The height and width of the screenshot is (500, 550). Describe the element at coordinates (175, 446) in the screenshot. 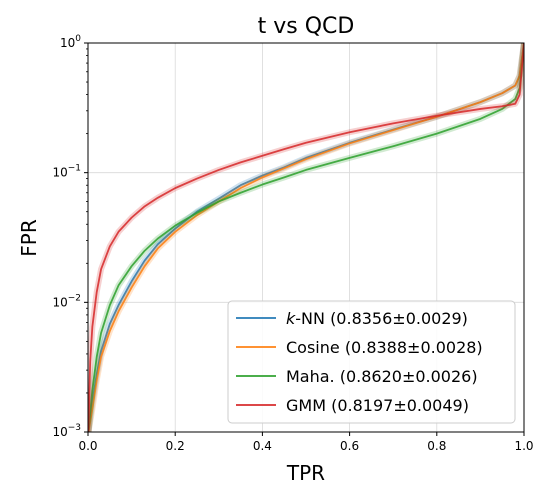

I see `x-tick-label: 0.2` at that location.